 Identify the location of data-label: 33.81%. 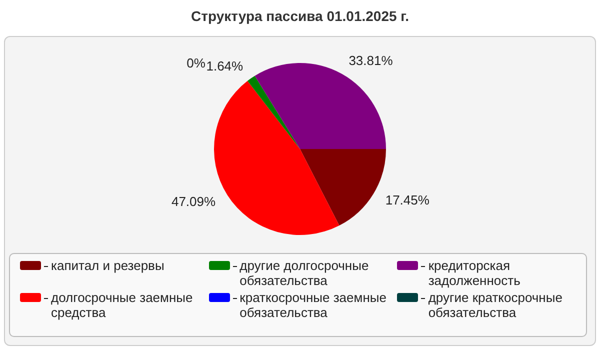
(371, 60).